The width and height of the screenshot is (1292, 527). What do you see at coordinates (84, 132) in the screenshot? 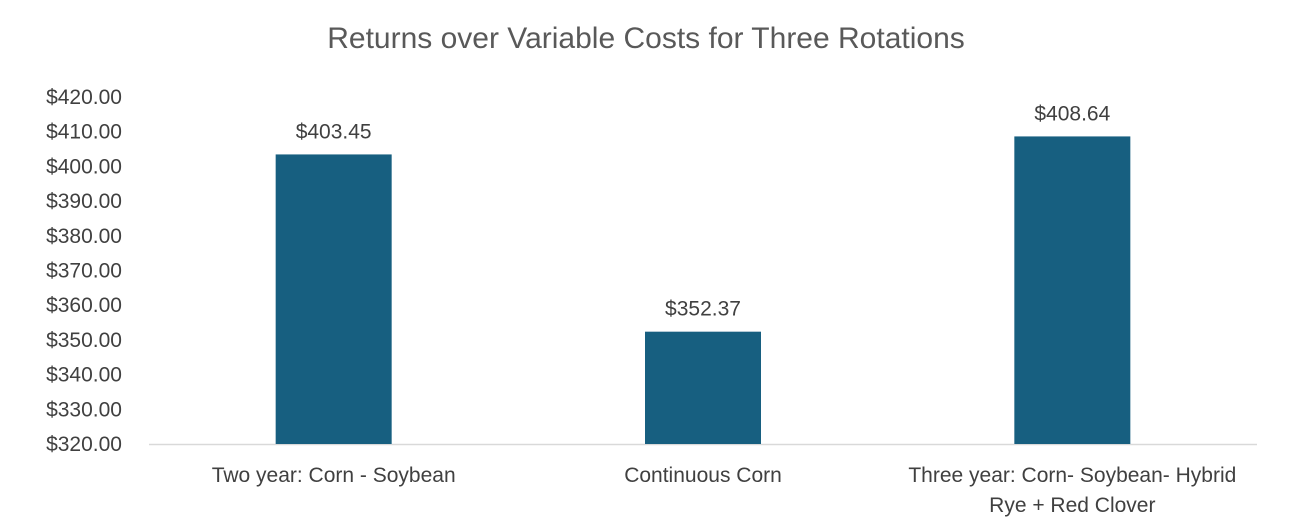
I see `y-tick-label: $410.00` at bounding box center [84, 132].